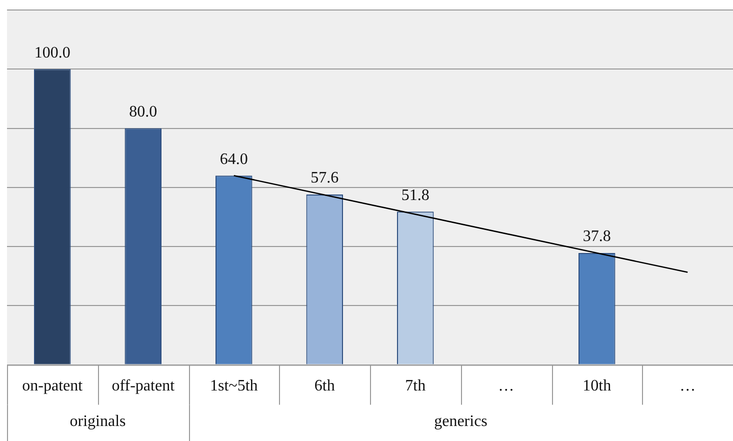 Image resolution: width=733 pixels, height=441 pixels. I want to click on text: originals, so click(98, 421).